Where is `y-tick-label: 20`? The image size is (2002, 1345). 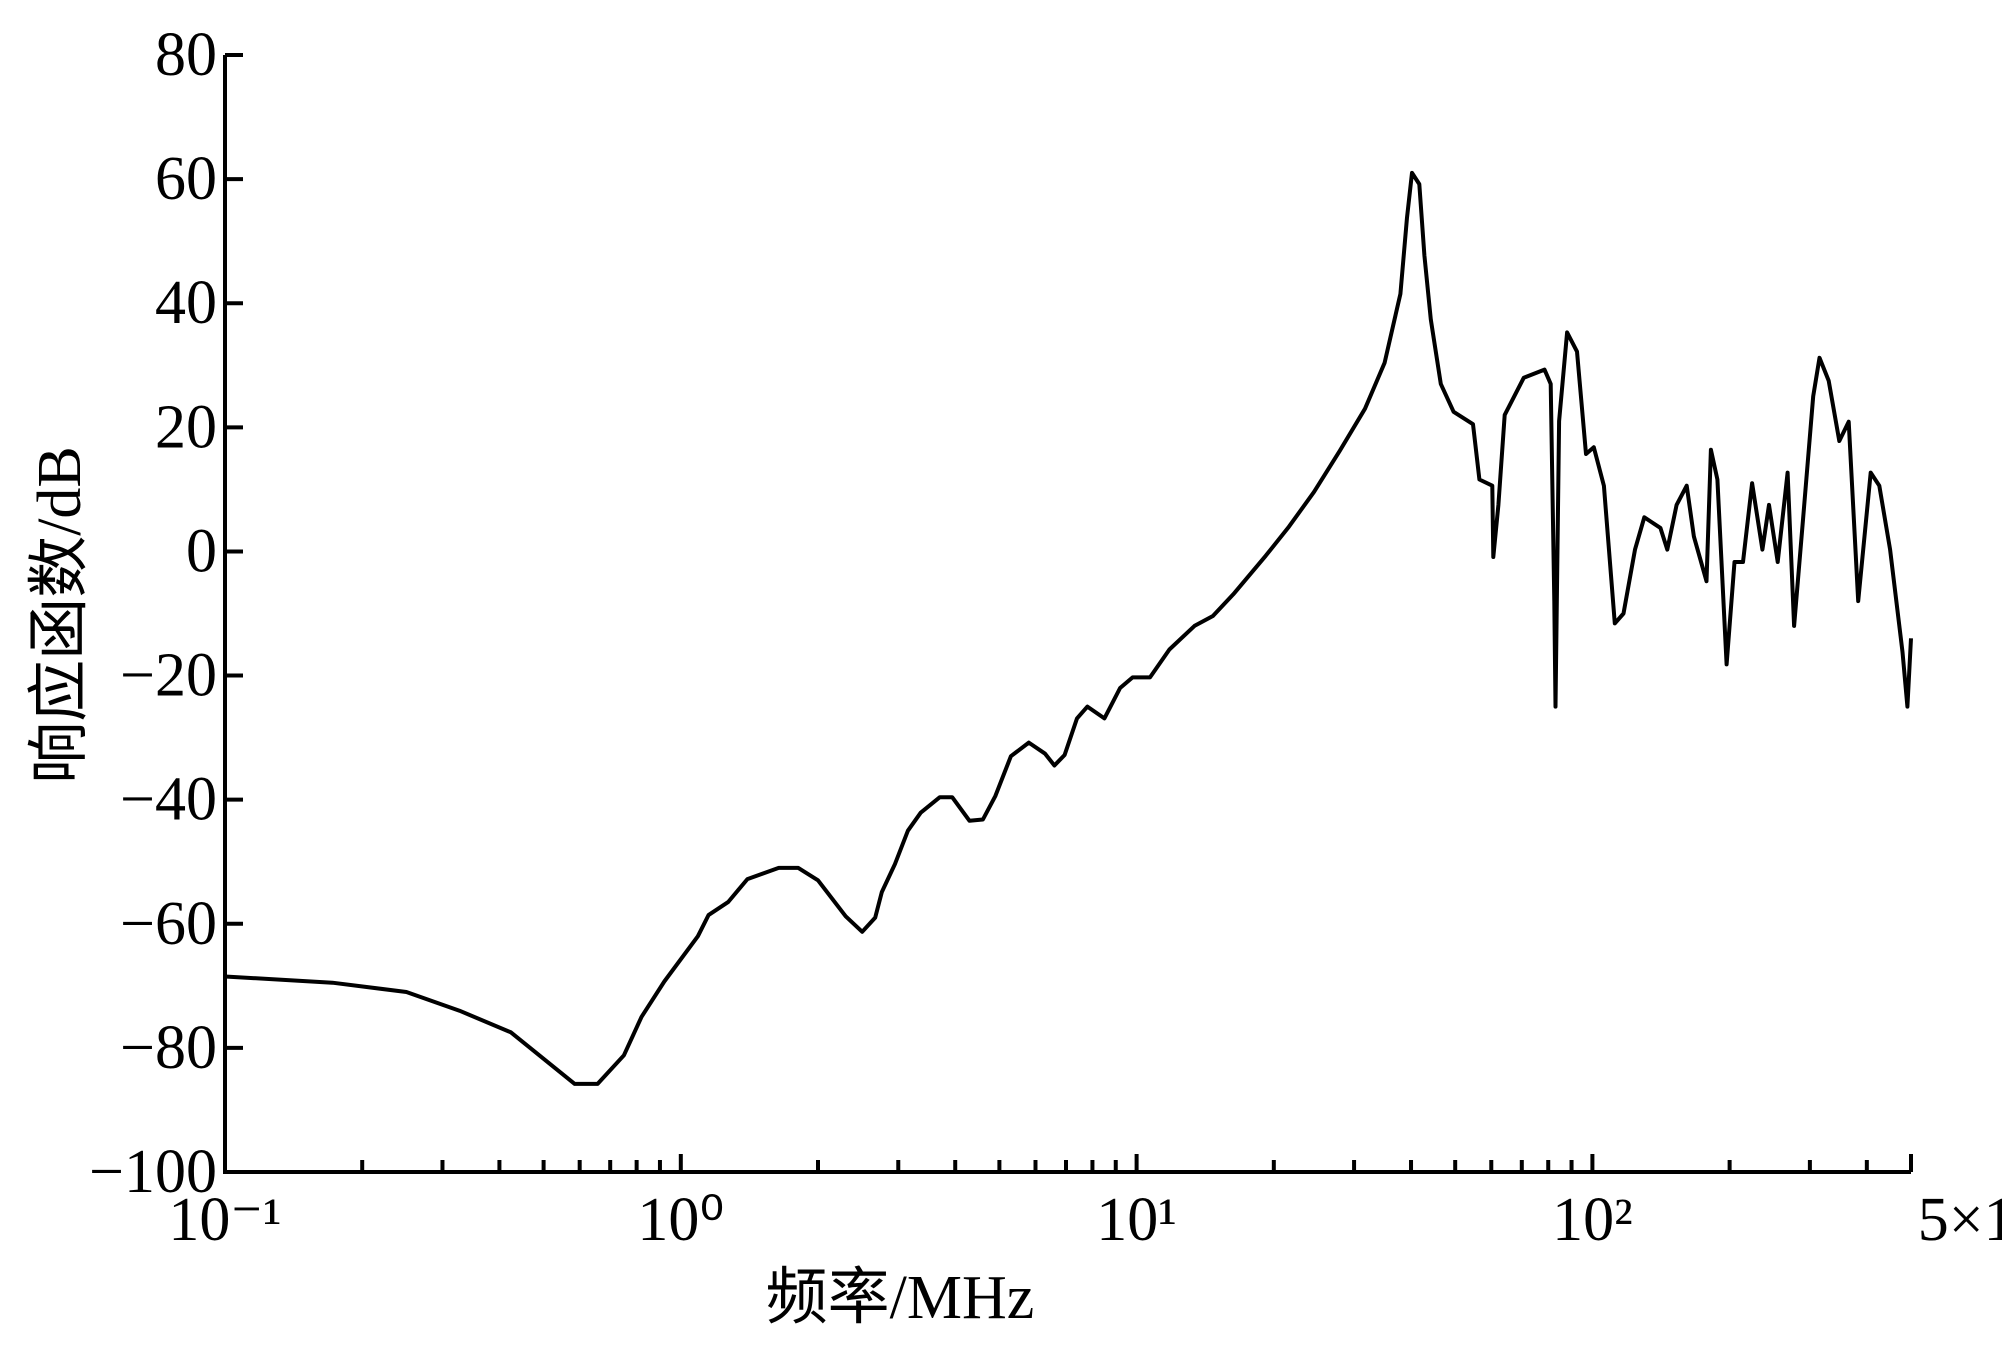 y-tick-label: 20 is located at coordinates (186, 427).